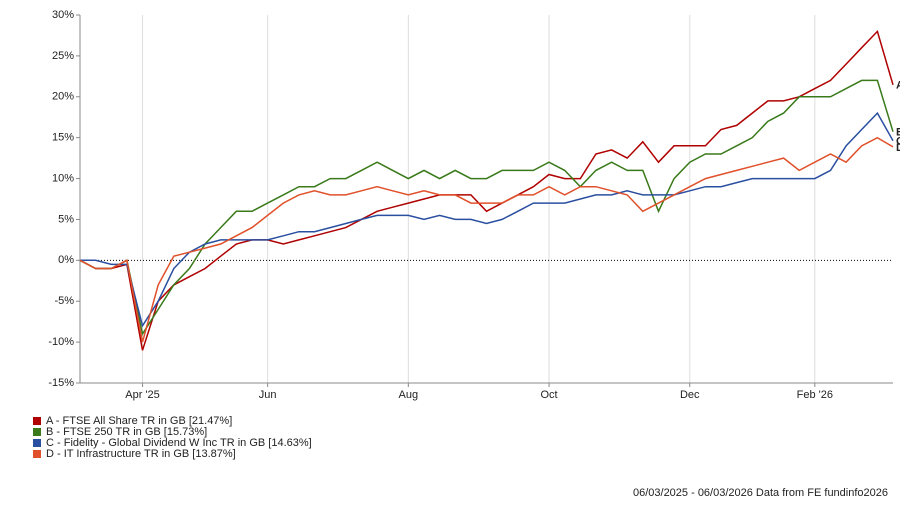  What do you see at coordinates (898, 133) in the screenshot?
I see `end-label: B` at bounding box center [898, 133].